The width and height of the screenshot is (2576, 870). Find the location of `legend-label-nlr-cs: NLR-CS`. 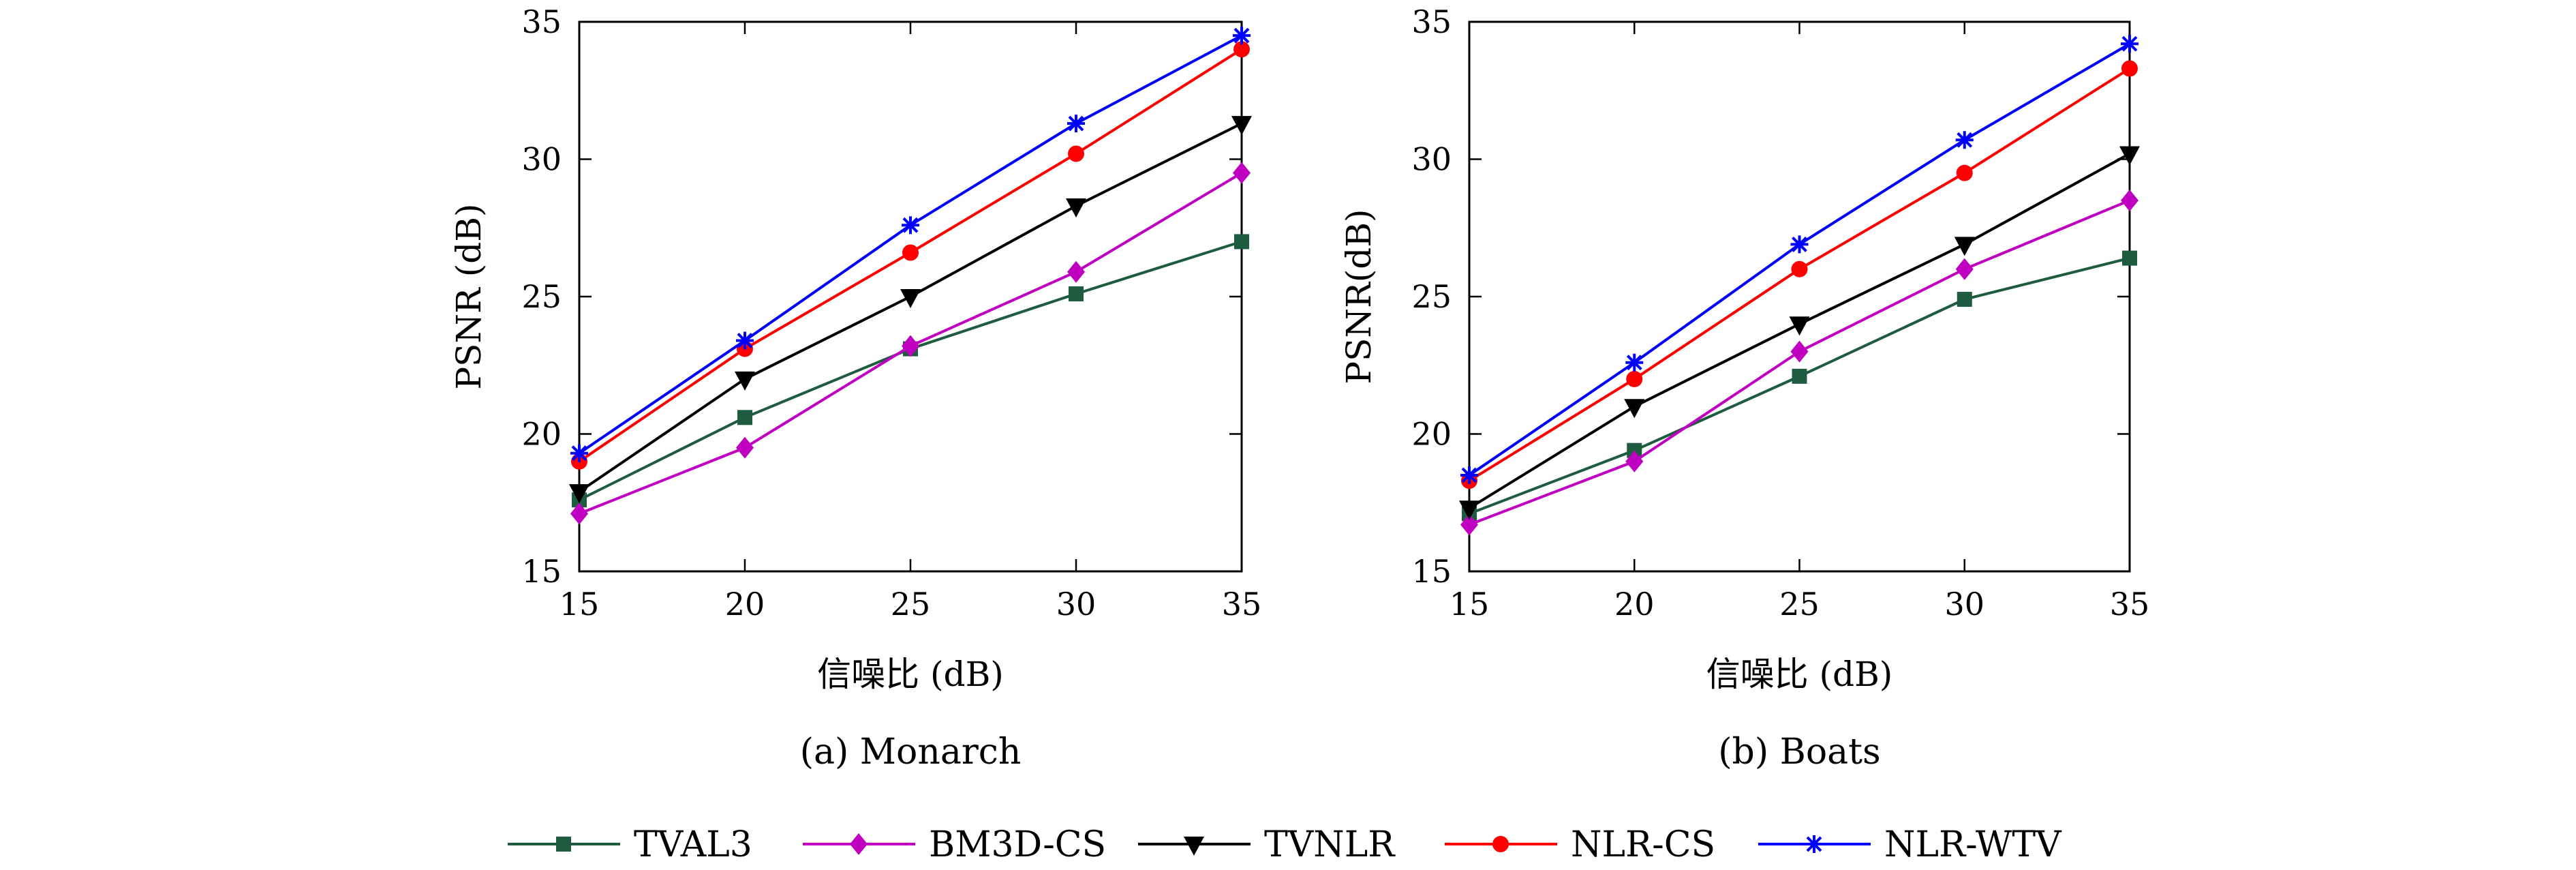

legend-label-nlr-cs: NLR-CS is located at coordinates (1643, 844).